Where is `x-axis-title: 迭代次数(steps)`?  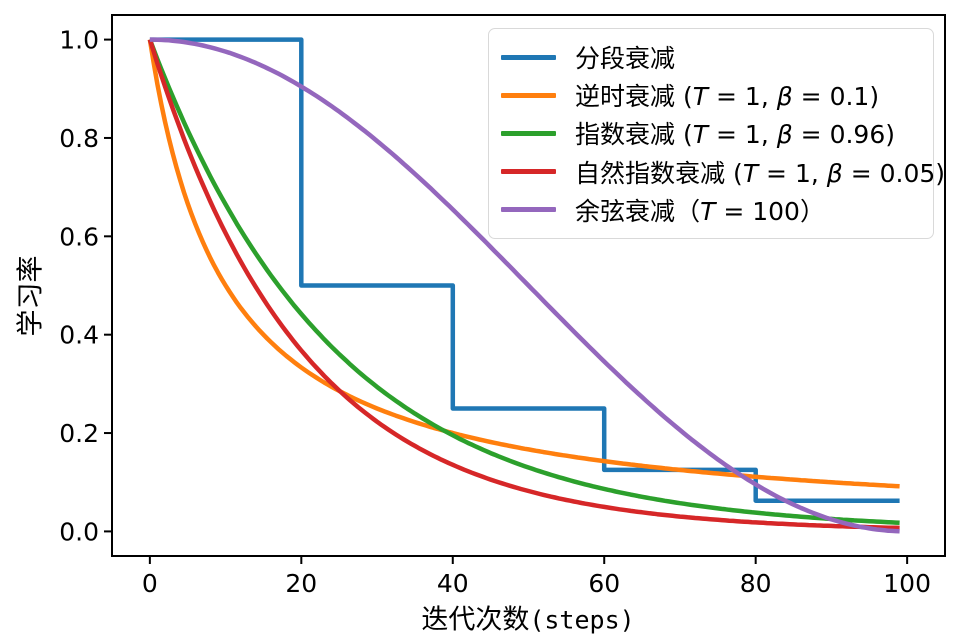 x-axis-title: 迭代次数(steps) is located at coordinates (527, 617).